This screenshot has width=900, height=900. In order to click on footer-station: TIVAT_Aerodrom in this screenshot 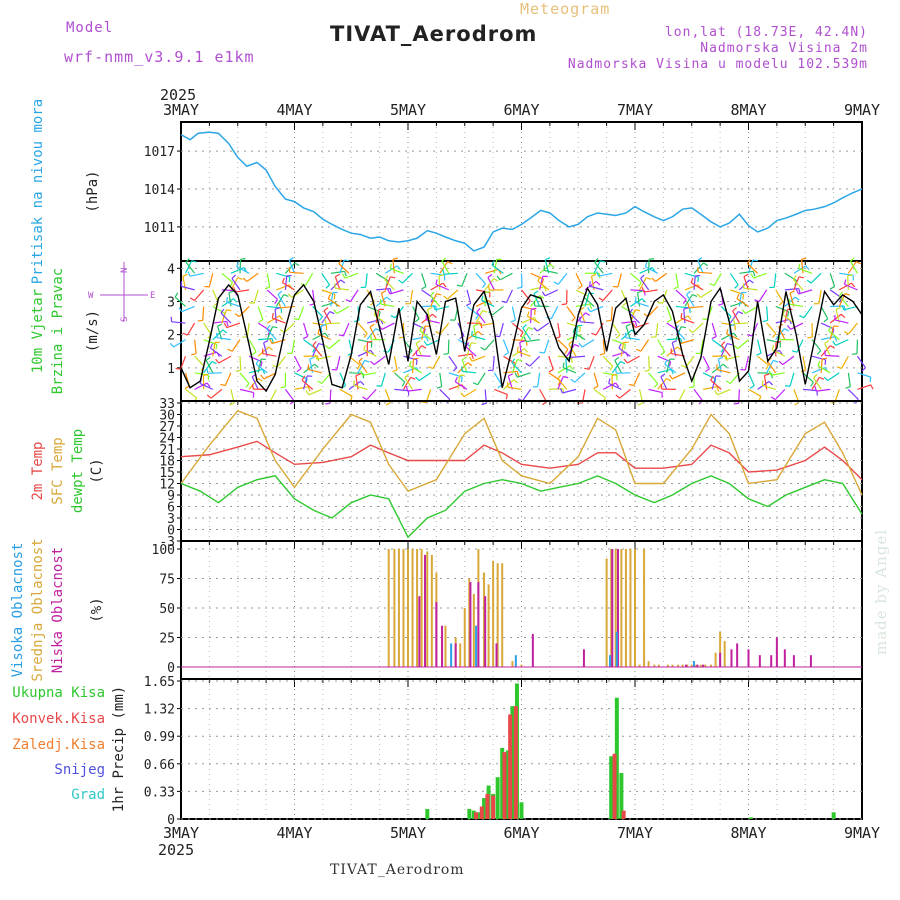, I will do `click(397, 870)`.